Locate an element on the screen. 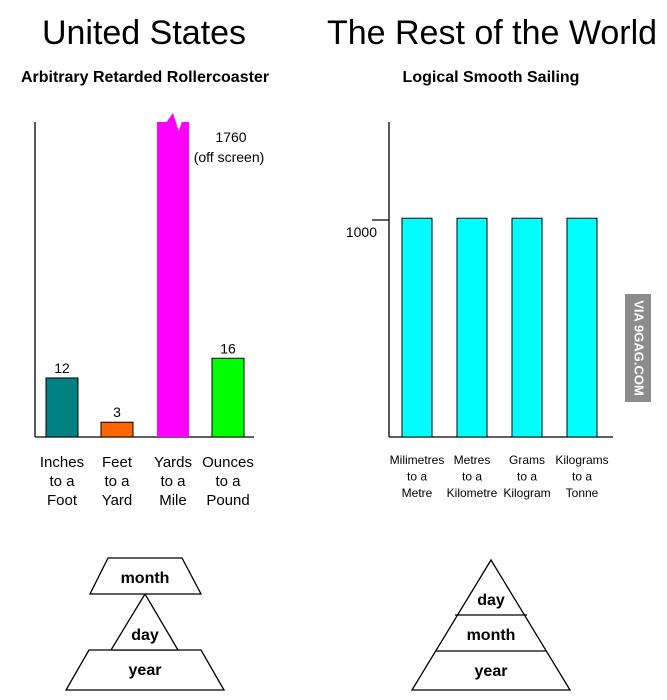  world-pyramid-top-label: day is located at coordinates (491, 600).